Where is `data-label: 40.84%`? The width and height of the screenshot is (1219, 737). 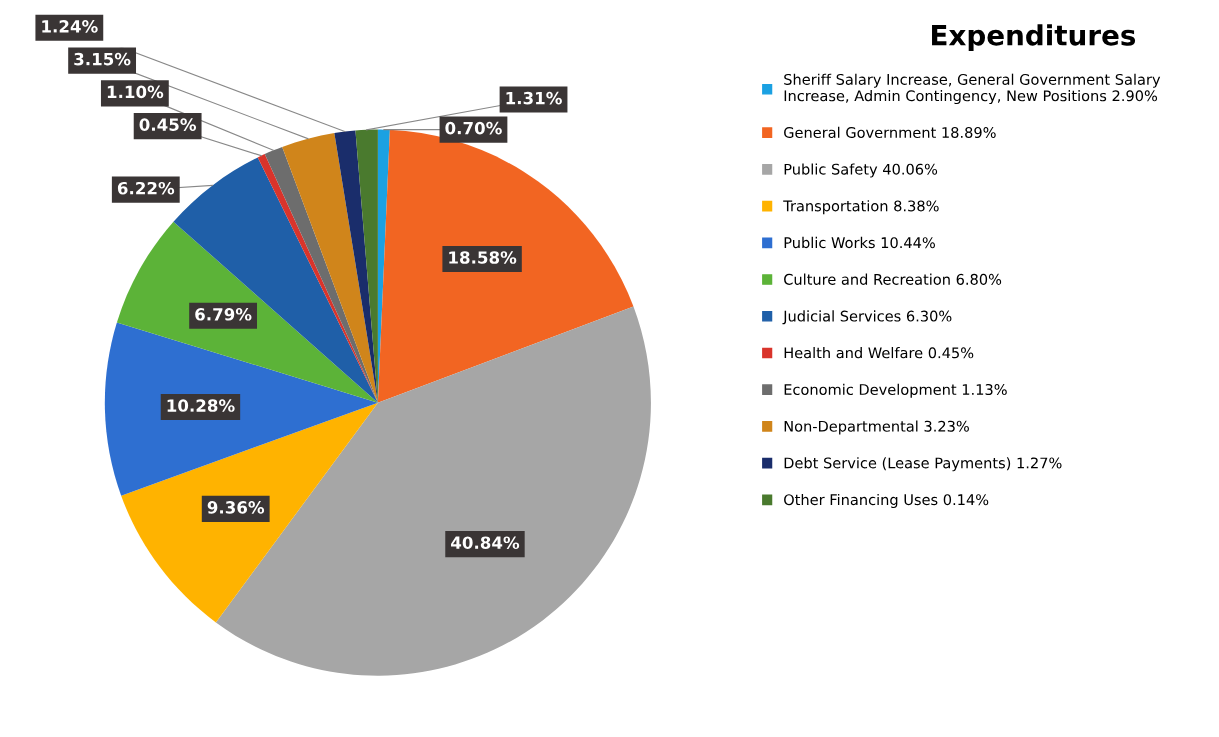 data-label: 40.84% is located at coordinates (485, 543).